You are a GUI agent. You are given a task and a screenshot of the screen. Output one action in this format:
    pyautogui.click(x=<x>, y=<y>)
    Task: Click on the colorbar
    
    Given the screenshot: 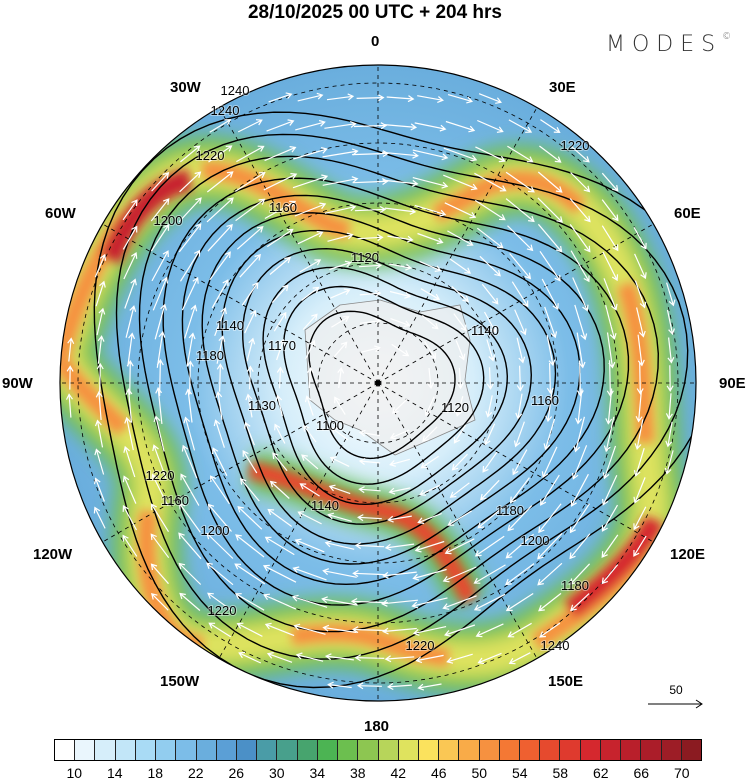 What is the action you would take?
    pyautogui.click(x=378, y=750)
    